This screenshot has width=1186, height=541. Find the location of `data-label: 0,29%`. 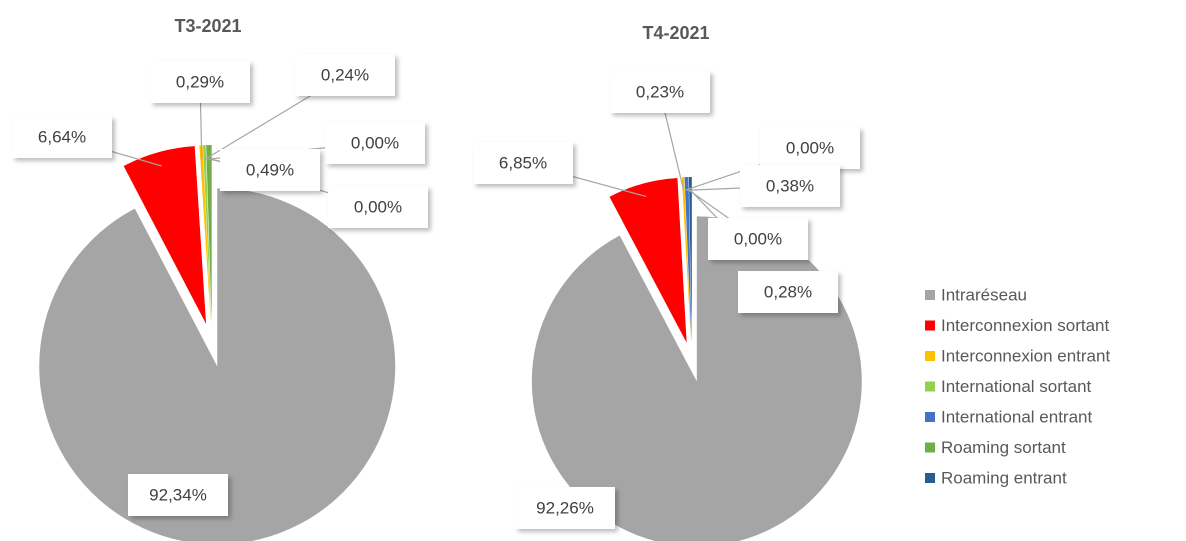

data-label: 0,29% is located at coordinates (200, 81).